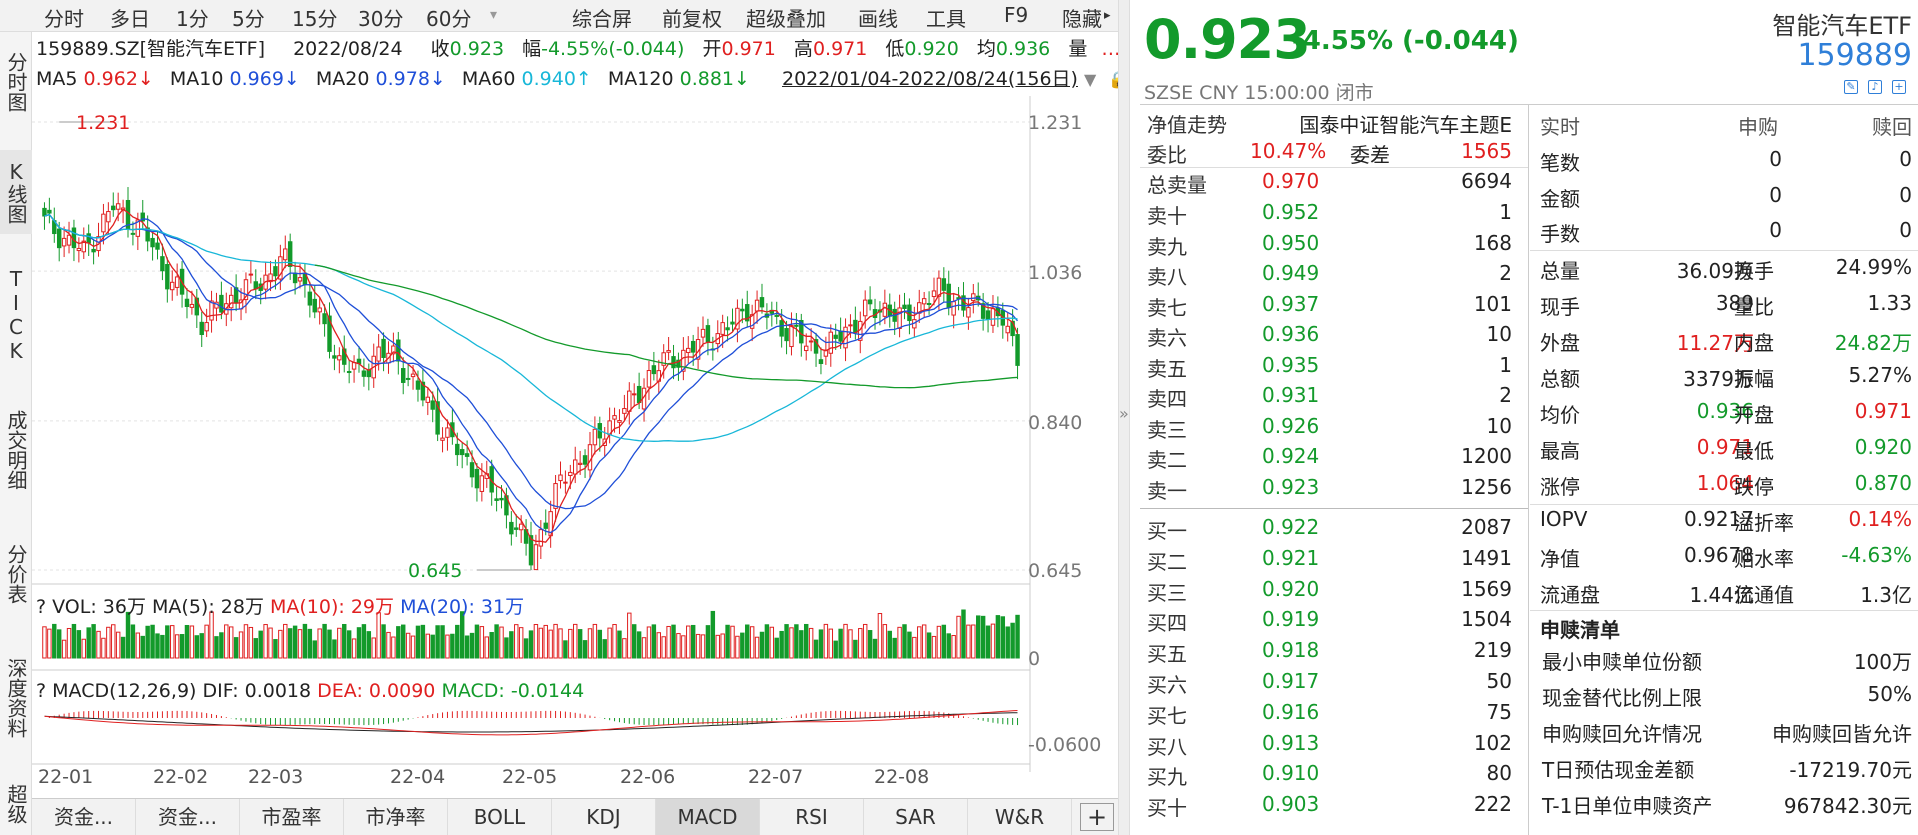  I want to click on alert-bell-icon: ♪, so click(1875, 87).